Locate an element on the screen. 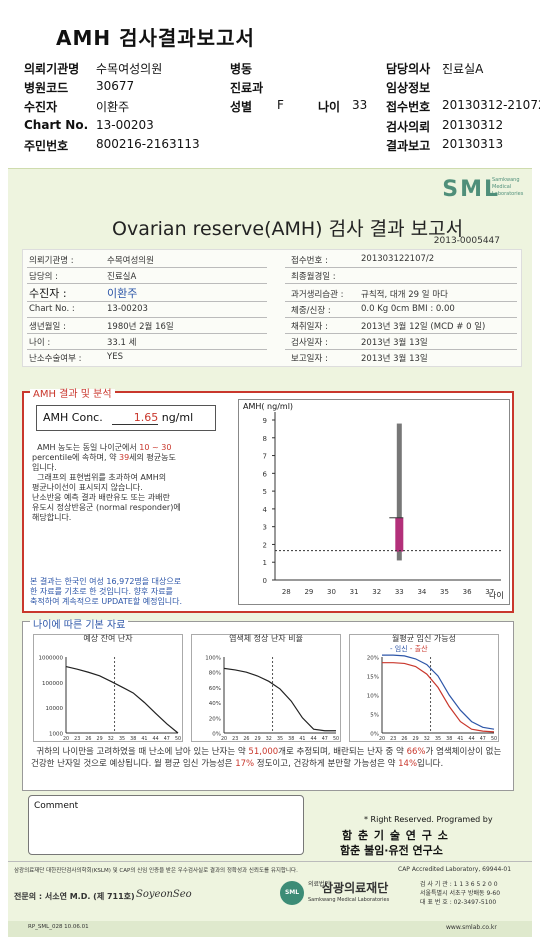  info-receipt-label: 접수번호 : is located at coordinates (309, 261).